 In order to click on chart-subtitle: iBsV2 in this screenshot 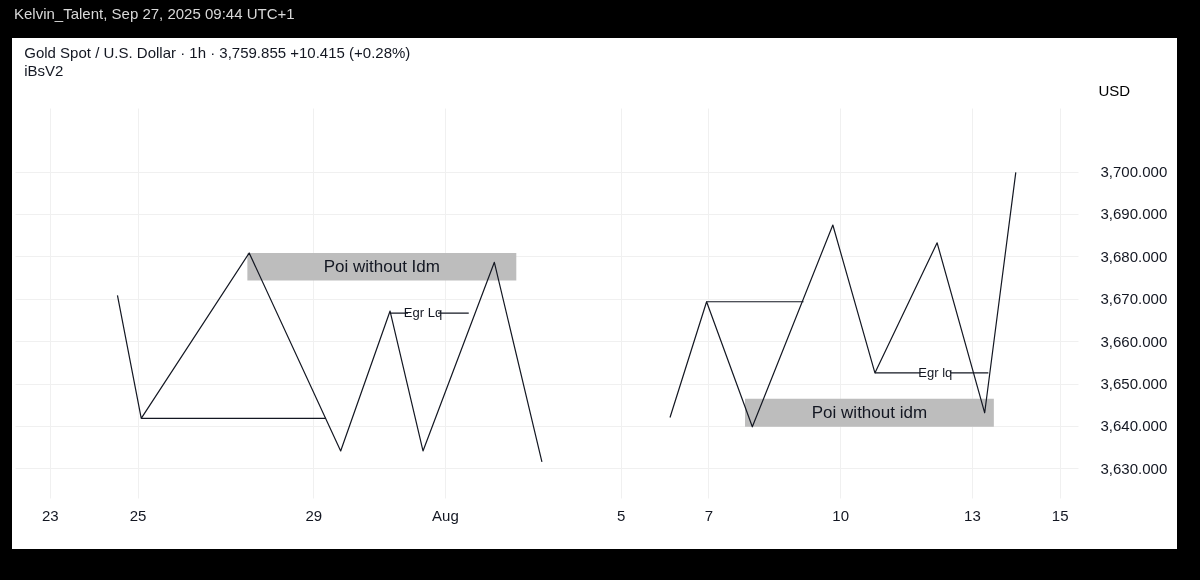, I will do `click(44, 70)`.